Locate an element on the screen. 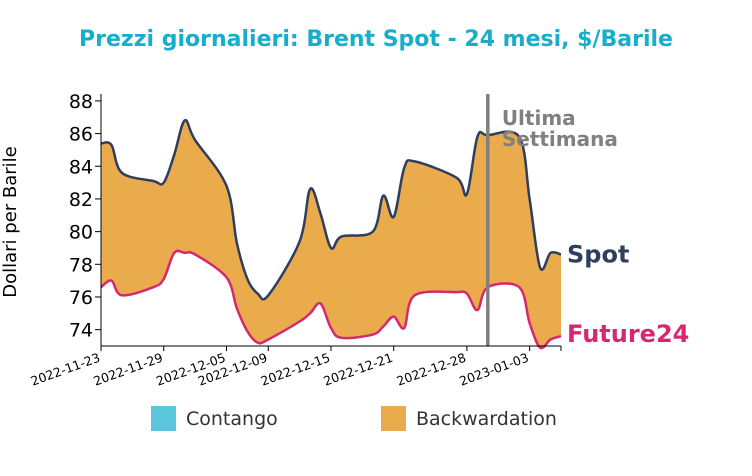 This screenshot has height=476, width=752. x-tick-label: 2022-12-21 is located at coordinates (357, 369).